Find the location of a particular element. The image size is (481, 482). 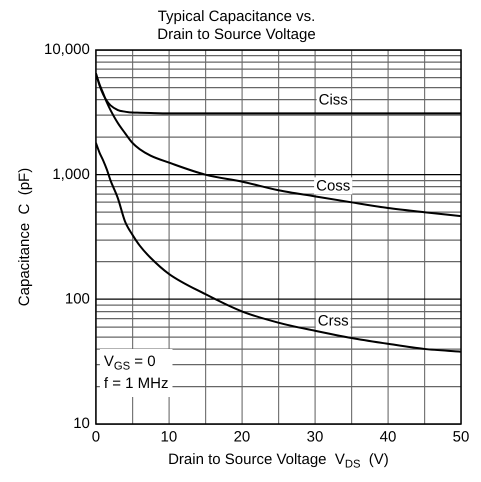

x-tick-label: 50 is located at coordinates (461, 437).